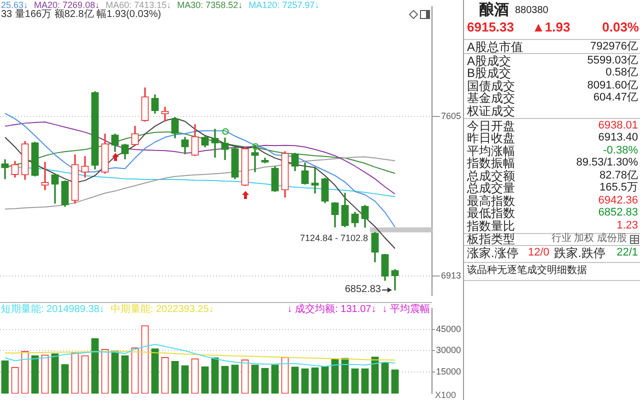  What do you see at coordinates (618, 188) in the screenshot?
I see `text: 165.5万` at bounding box center [618, 188].